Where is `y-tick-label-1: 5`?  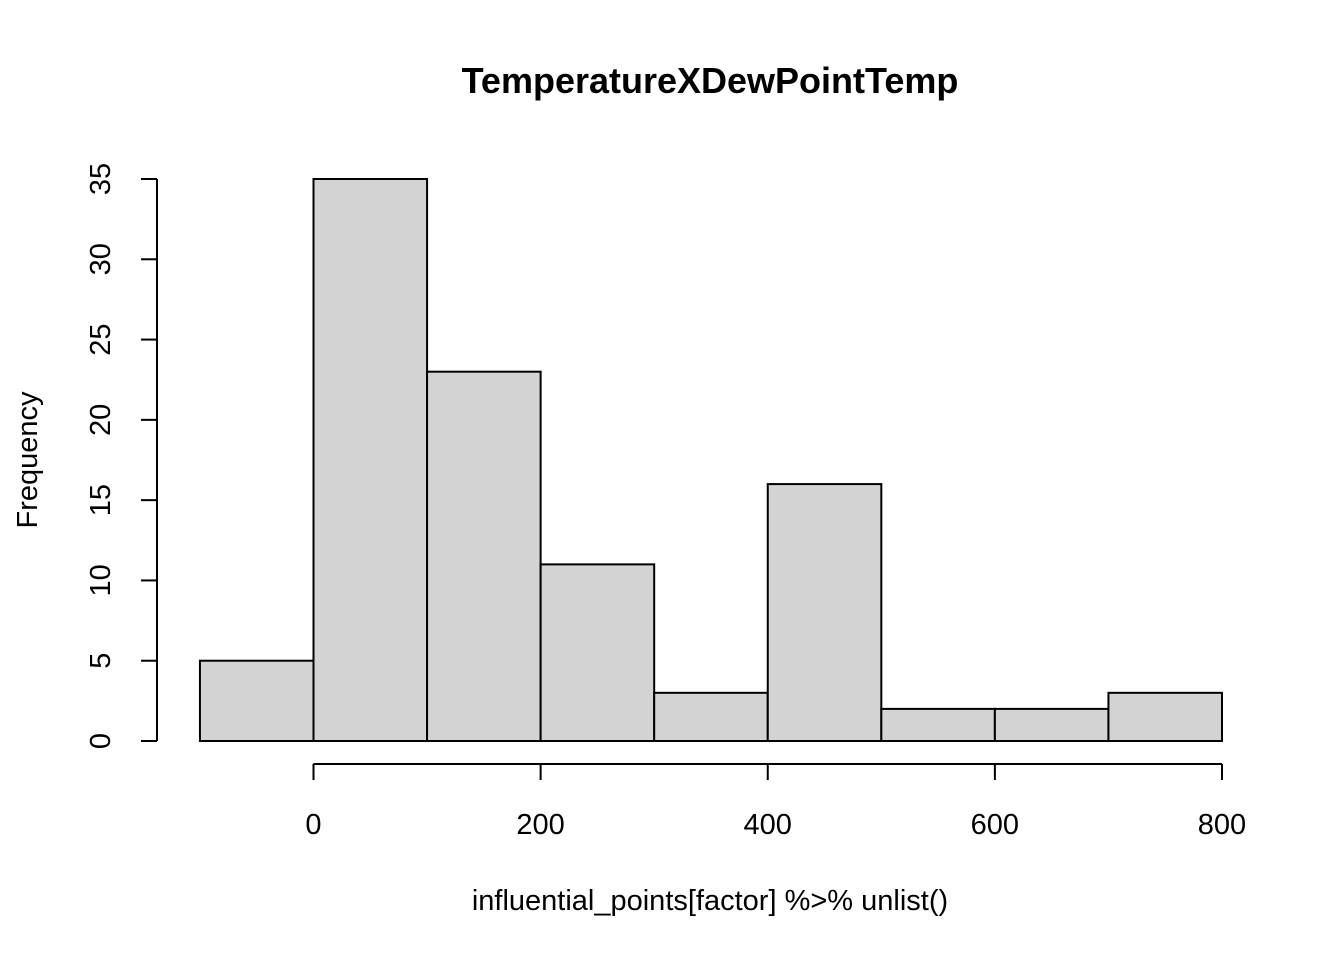
y-tick-label-1: 5 is located at coordinates (101, 661).